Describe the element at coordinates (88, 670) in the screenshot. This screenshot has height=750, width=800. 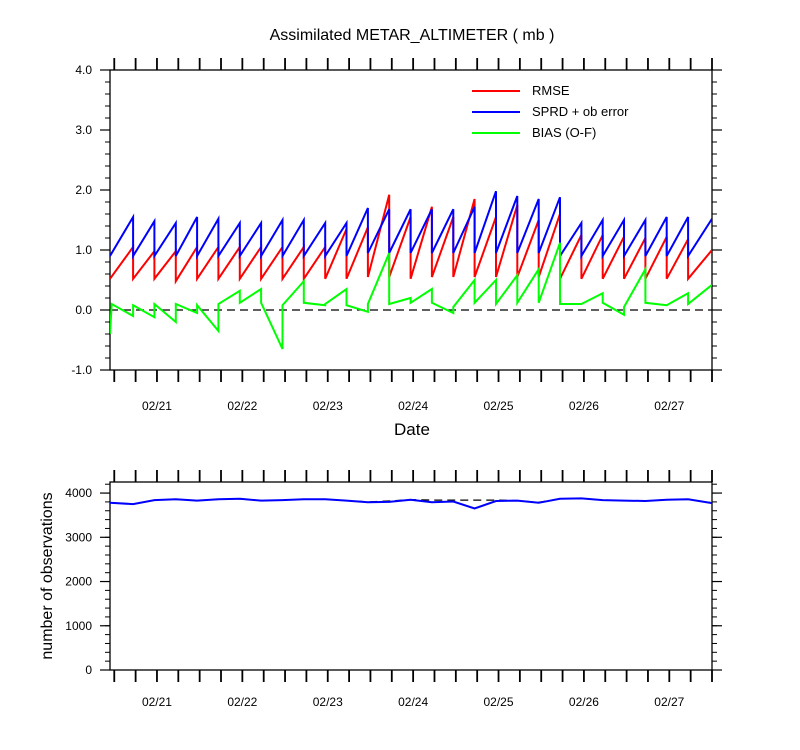
I see `y-tick-label: 0` at that location.